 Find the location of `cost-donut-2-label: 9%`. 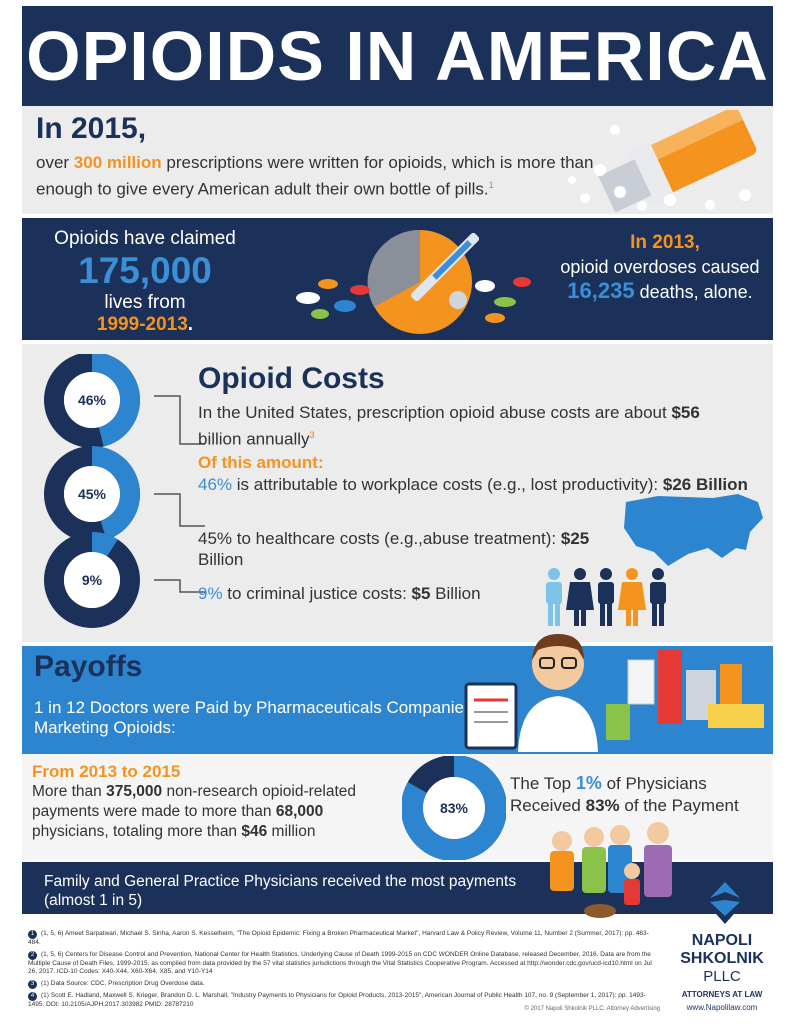

cost-donut-2-label: 9% is located at coordinates (92, 580).